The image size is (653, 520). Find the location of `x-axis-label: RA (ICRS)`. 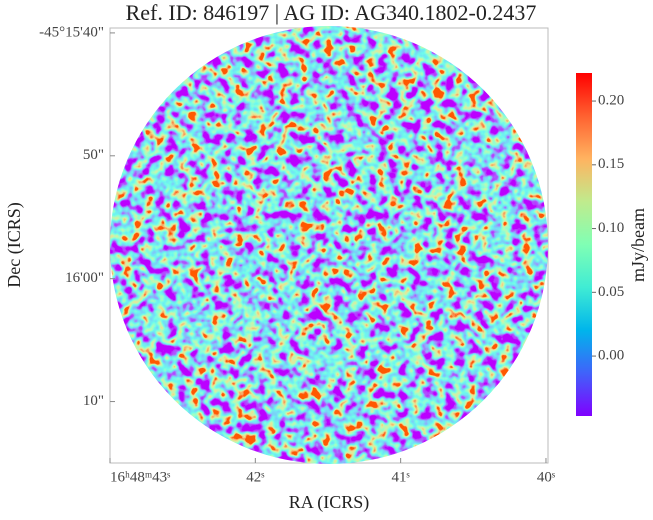

x-axis-label: RA (ICRS) is located at coordinates (329, 502).